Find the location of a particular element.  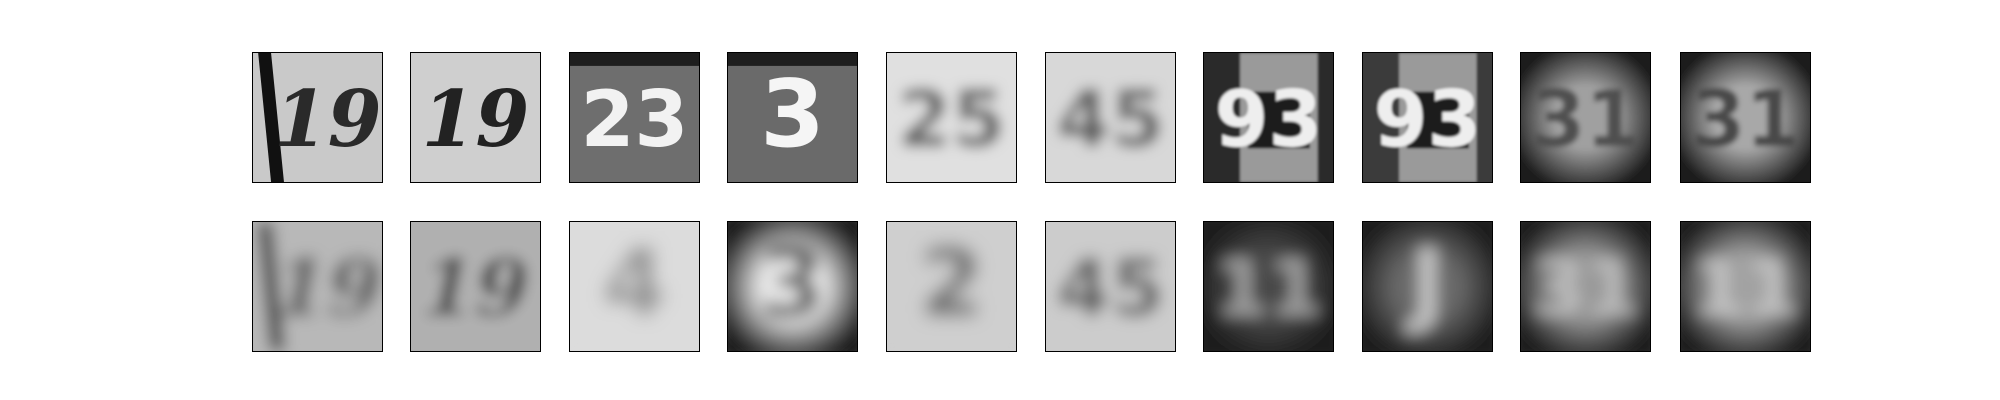

image-tile-original-2: 19 is located at coordinates (475, 117).